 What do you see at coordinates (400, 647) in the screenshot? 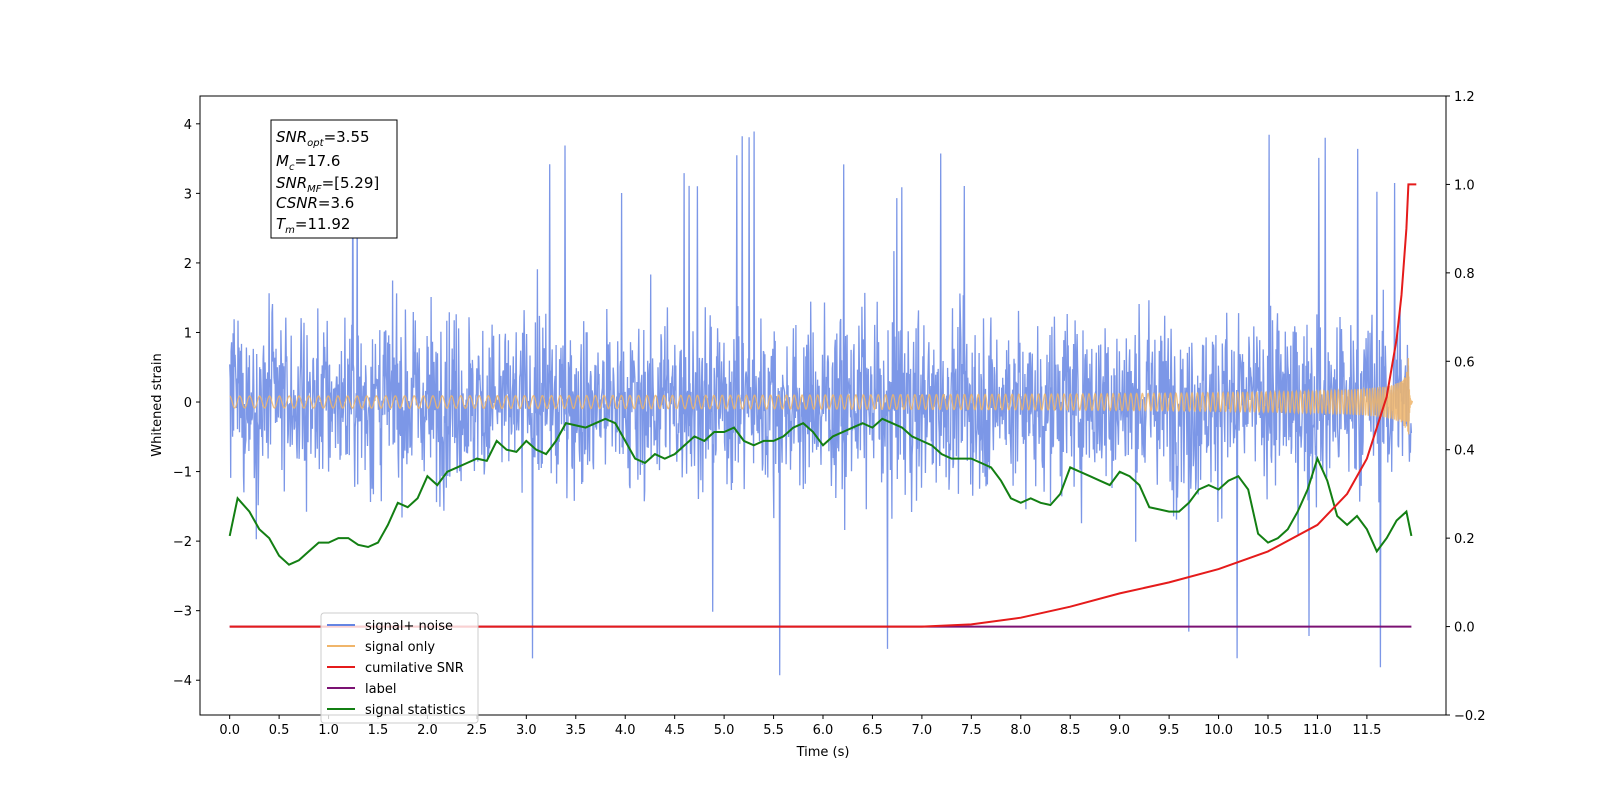
I see `legend-label-signal-only: signal only` at bounding box center [400, 647].